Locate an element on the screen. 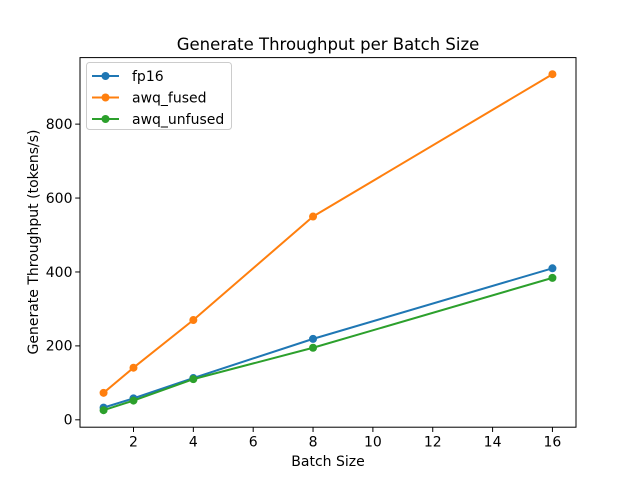 This screenshot has height=480, width=640. x-tick-label: 10 is located at coordinates (373, 443).